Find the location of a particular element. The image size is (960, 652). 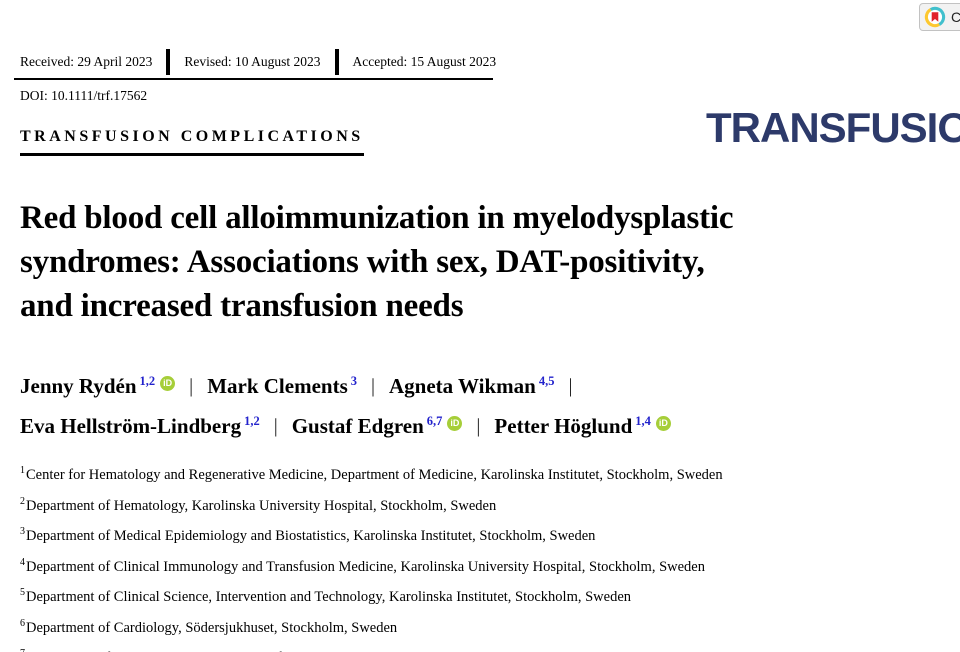

author-affil-sup: 6,7 is located at coordinates (434, 420).